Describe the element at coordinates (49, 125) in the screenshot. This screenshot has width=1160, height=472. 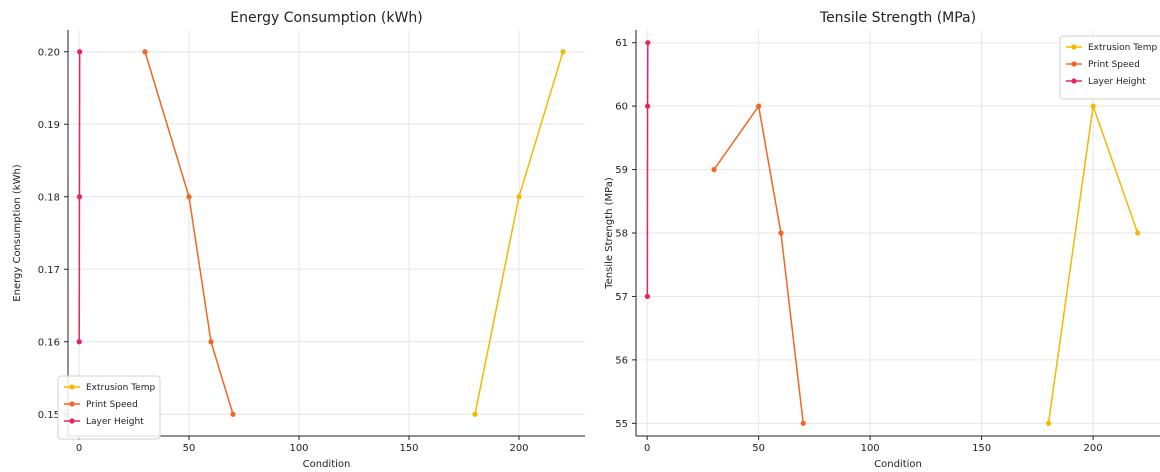
I see `y-tick-label: 0.19` at that location.